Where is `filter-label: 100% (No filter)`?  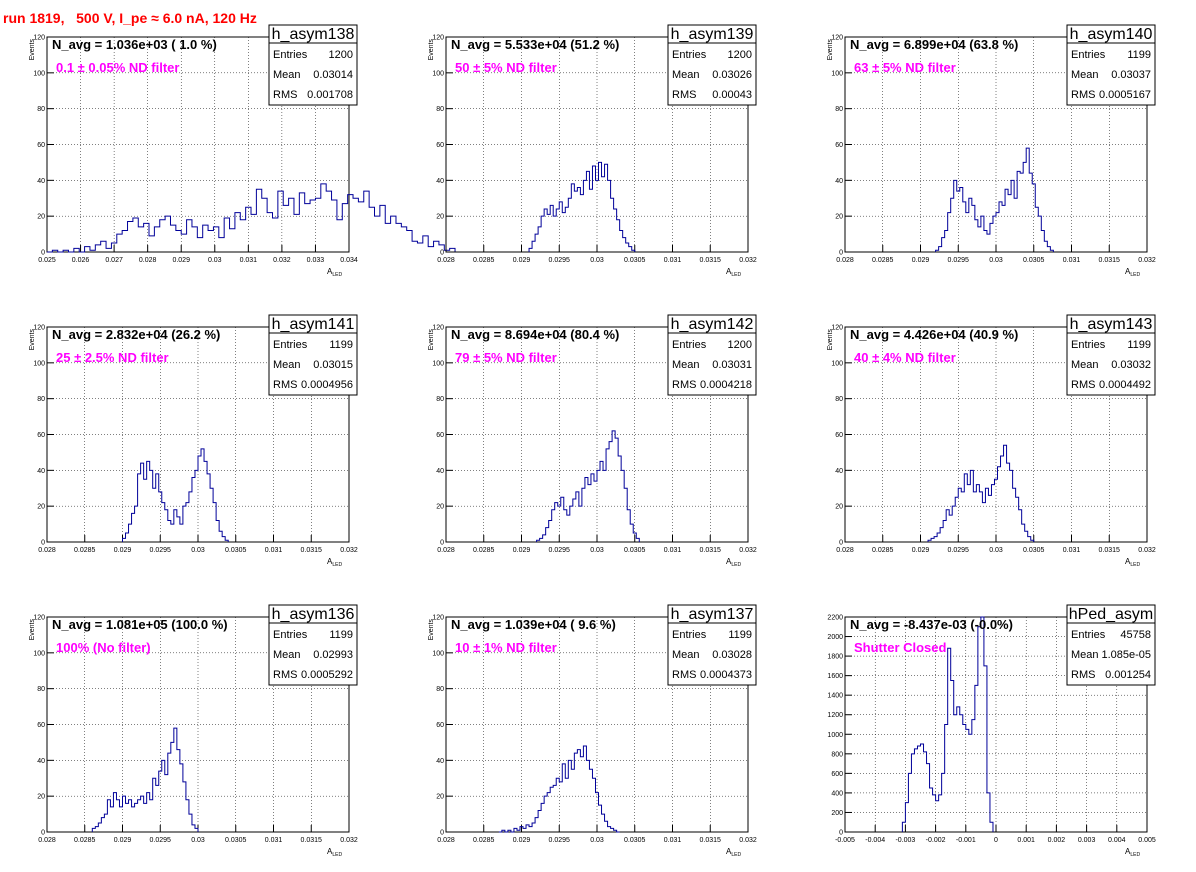
filter-label: 100% (No filter) is located at coordinates (103, 647).